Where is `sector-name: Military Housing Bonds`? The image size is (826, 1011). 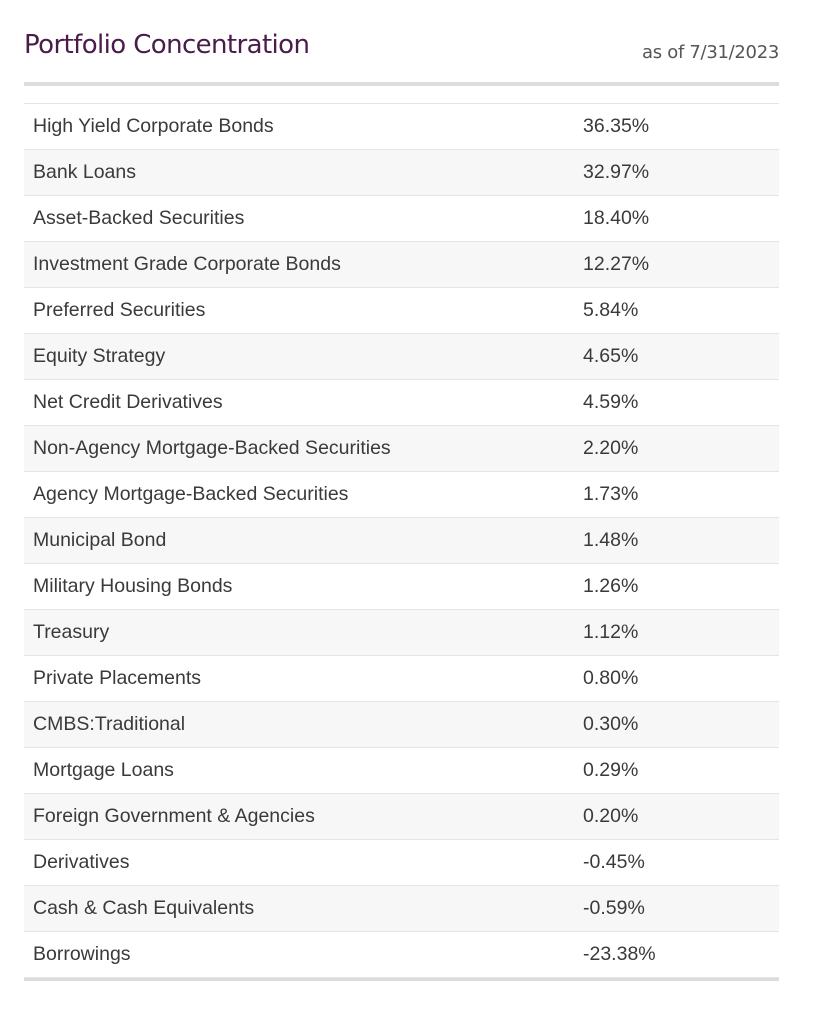
sector-name: Military Housing Bonds is located at coordinates (133, 586).